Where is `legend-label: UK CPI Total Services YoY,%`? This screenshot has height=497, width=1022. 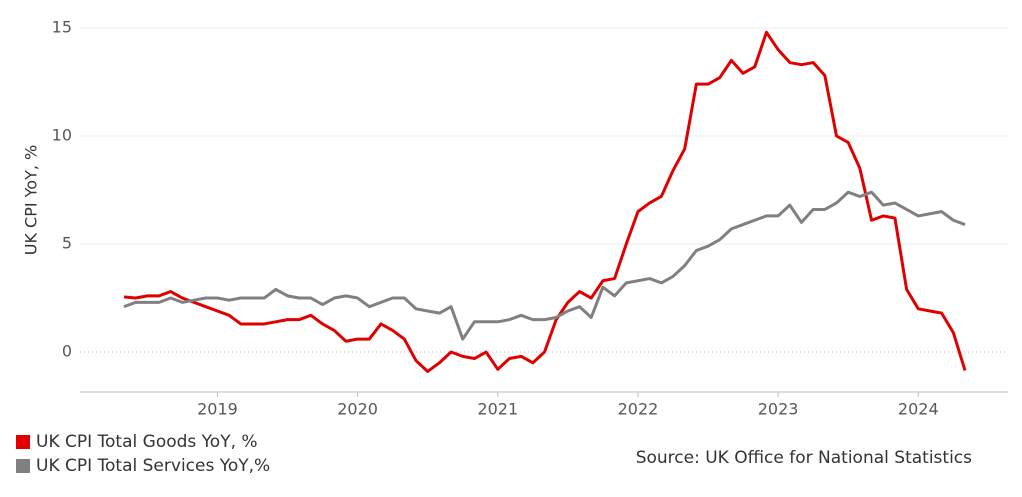 legend-label: UK CPI Total Services YoY,% is located at coordinates (153, 466).